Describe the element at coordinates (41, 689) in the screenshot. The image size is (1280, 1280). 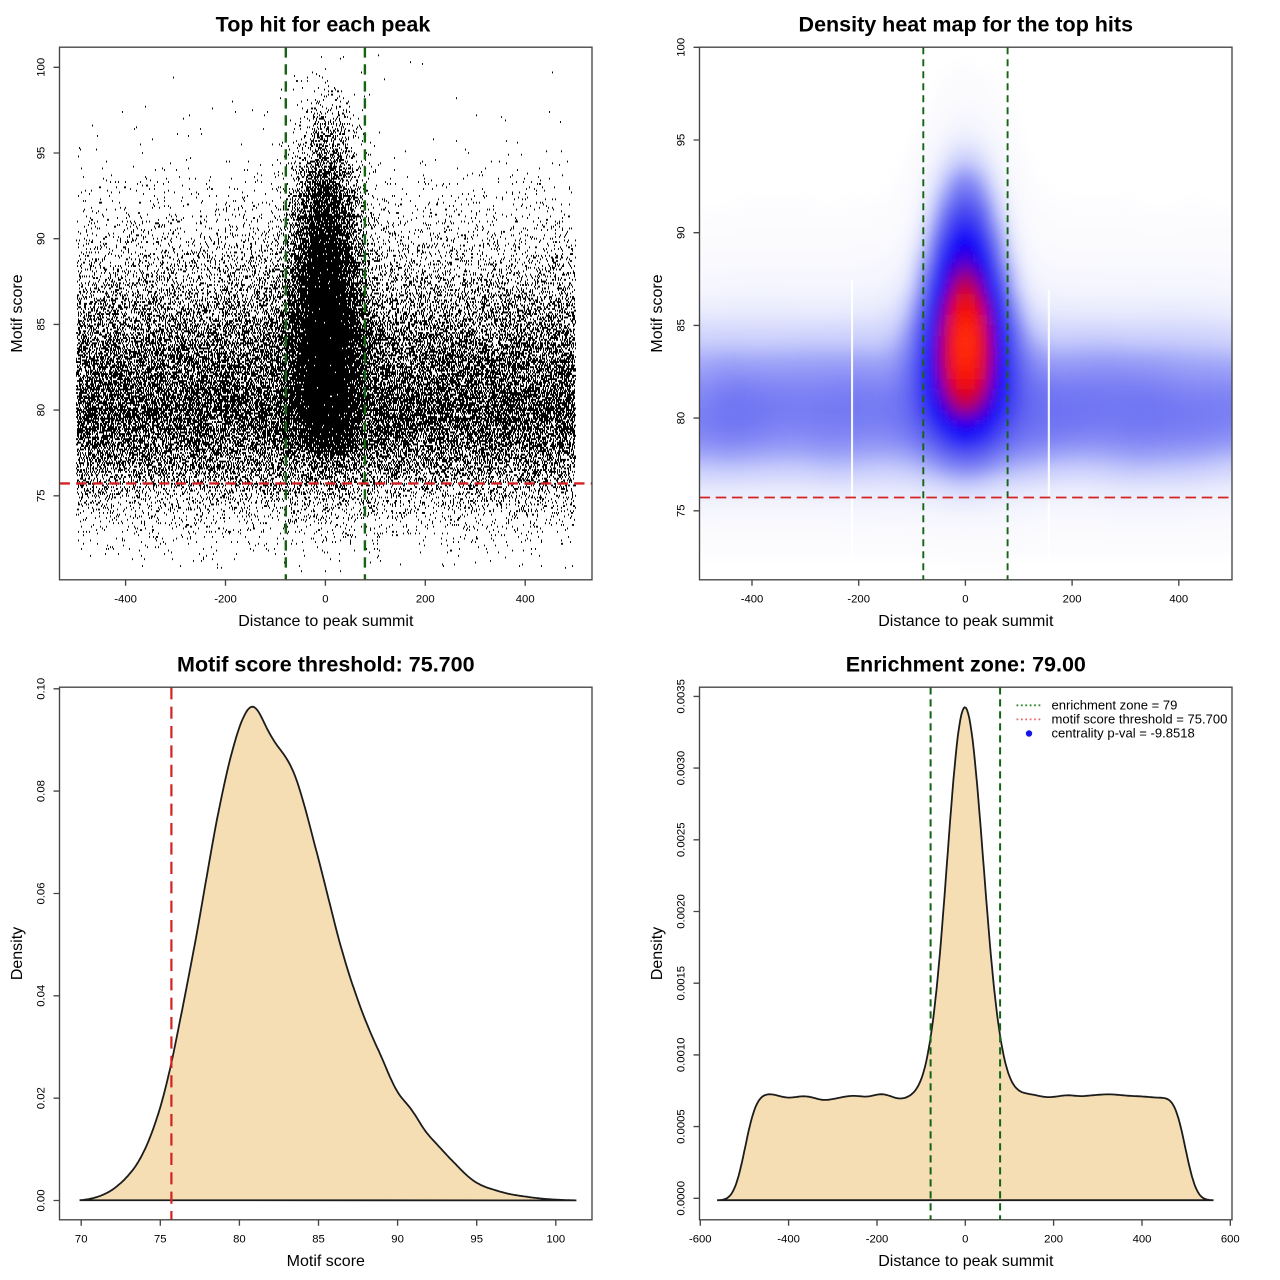
I see `svg-text: 0.10` at that location.